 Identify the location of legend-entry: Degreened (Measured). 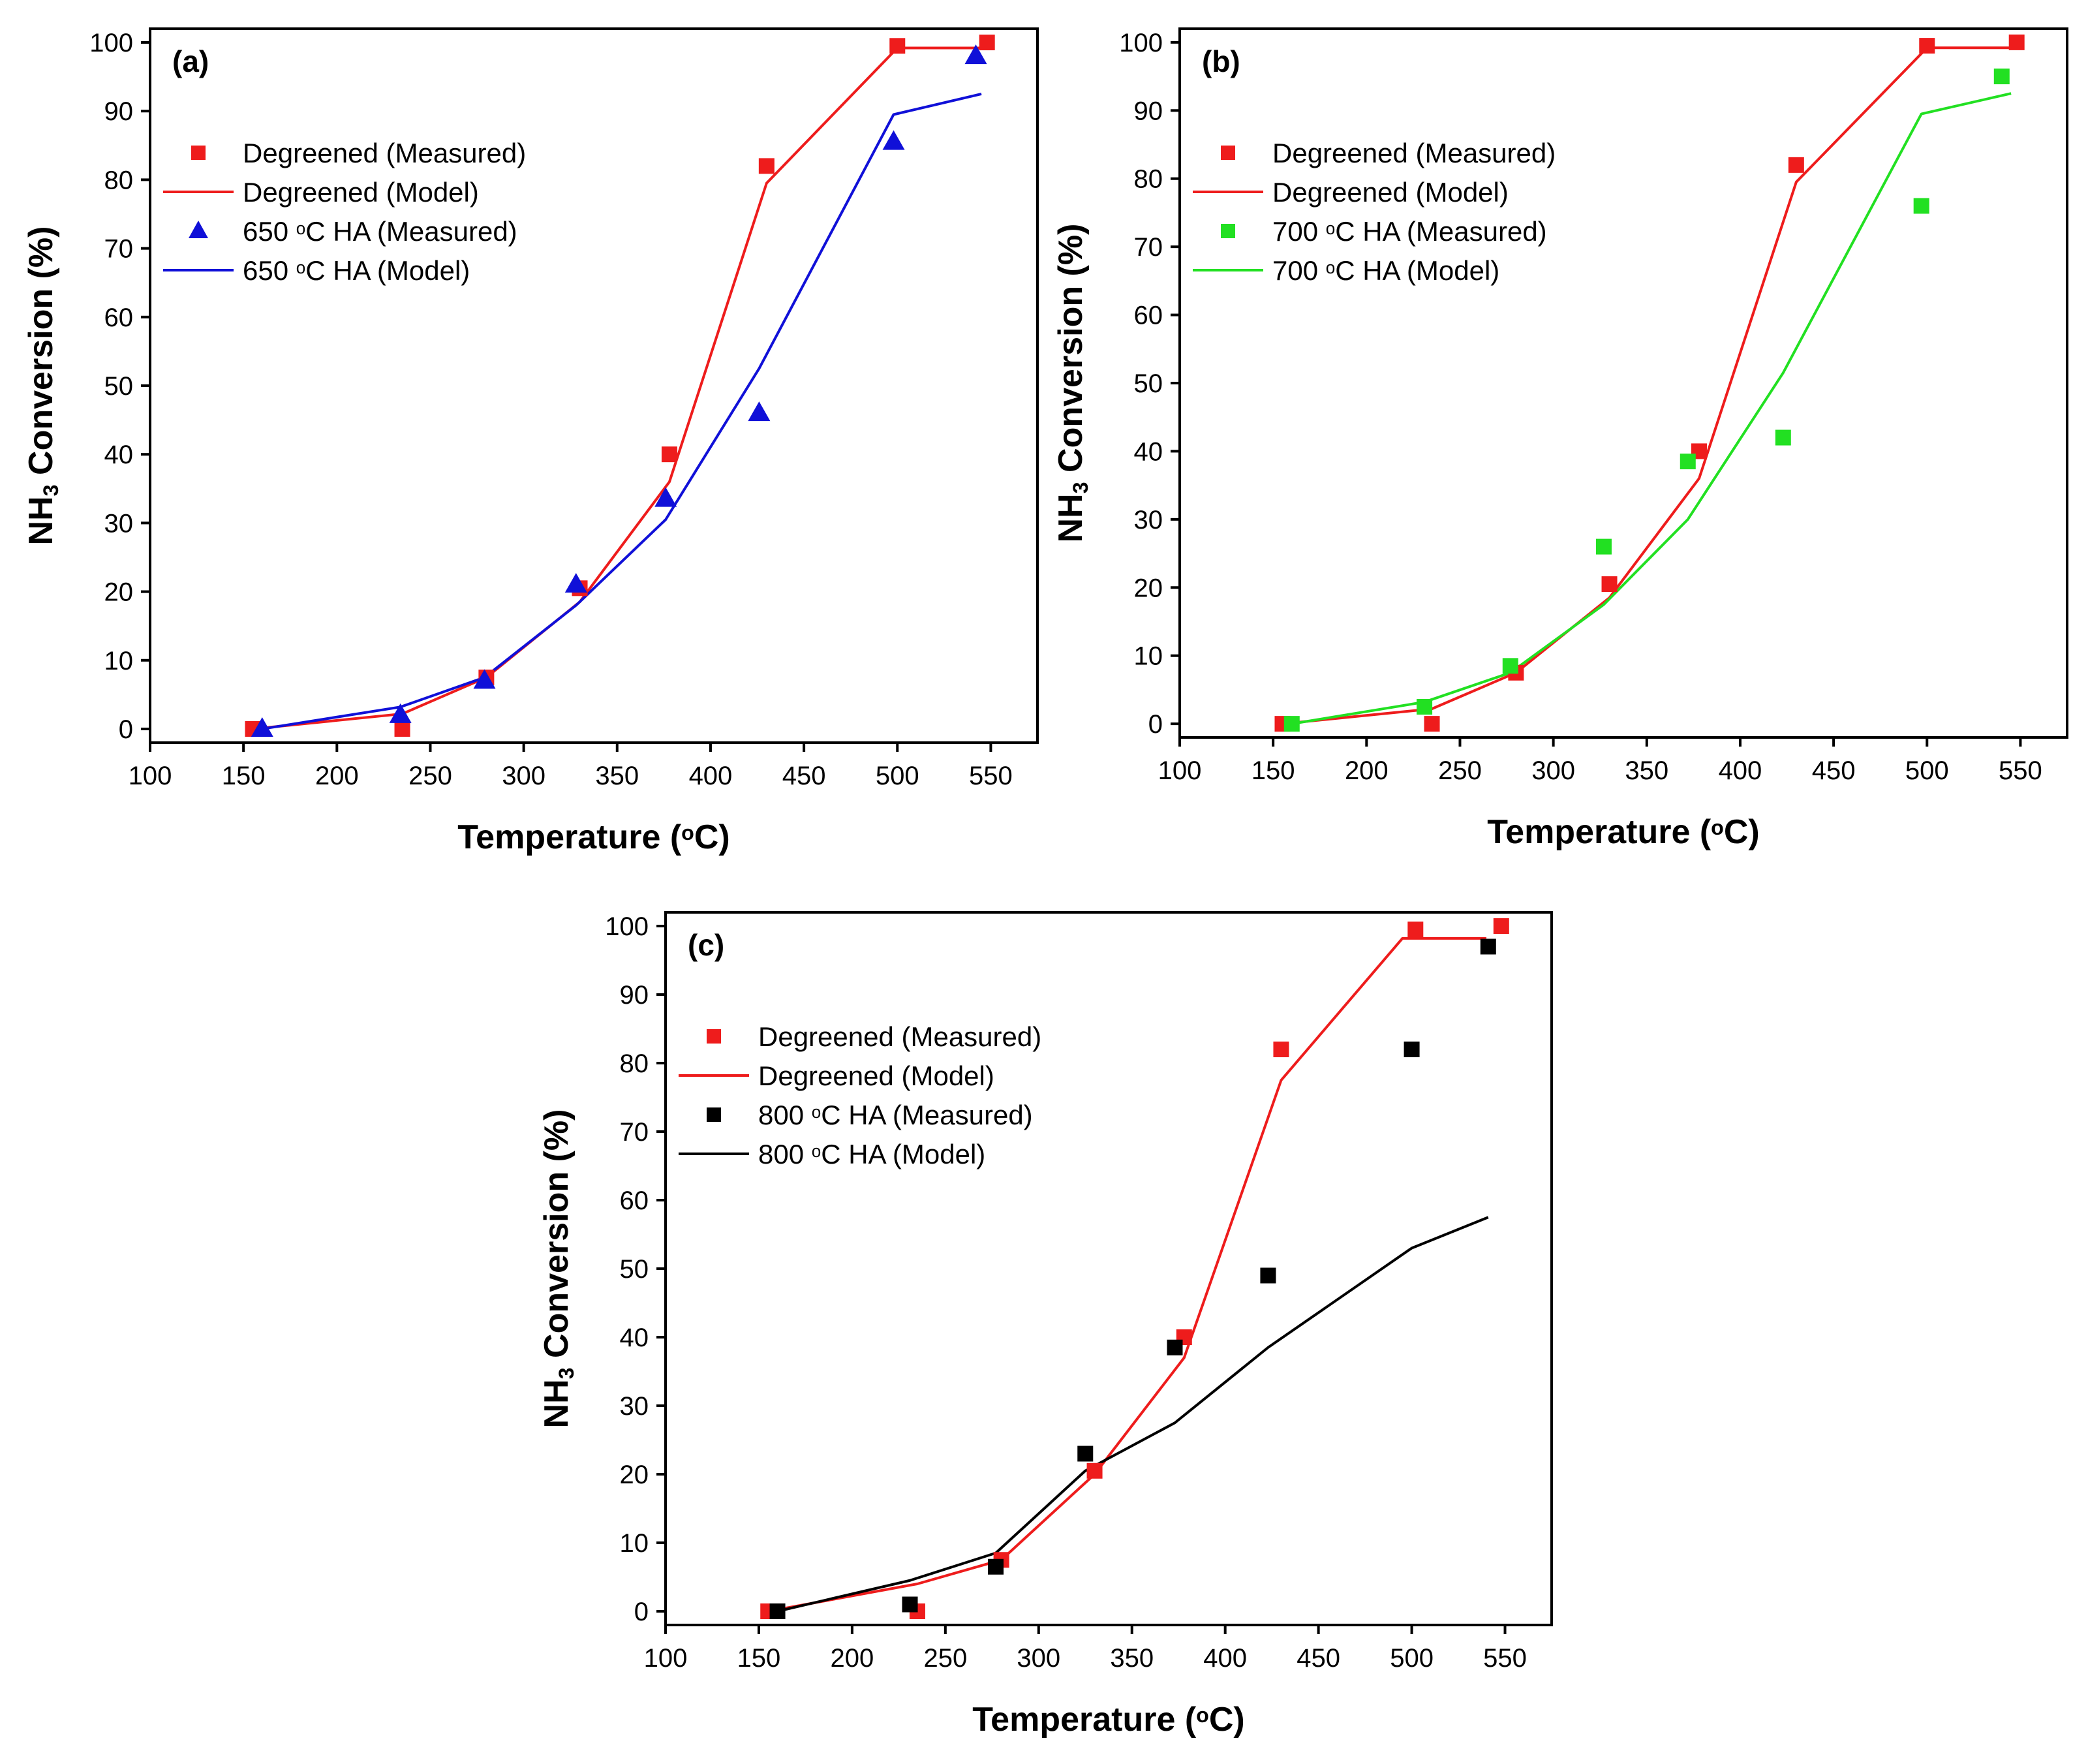
(1388, 153).